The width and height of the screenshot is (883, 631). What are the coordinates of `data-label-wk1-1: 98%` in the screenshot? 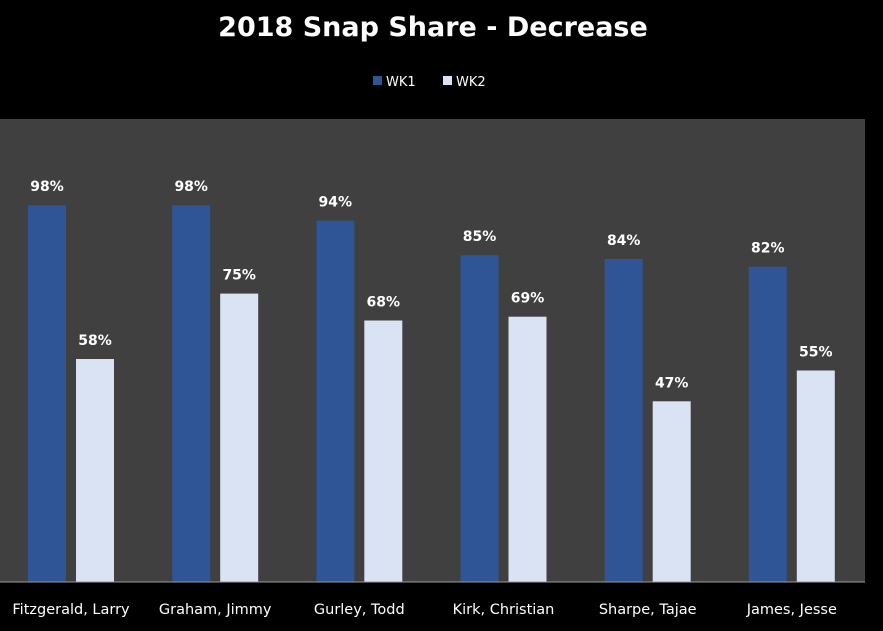 It's located at (191, 187).